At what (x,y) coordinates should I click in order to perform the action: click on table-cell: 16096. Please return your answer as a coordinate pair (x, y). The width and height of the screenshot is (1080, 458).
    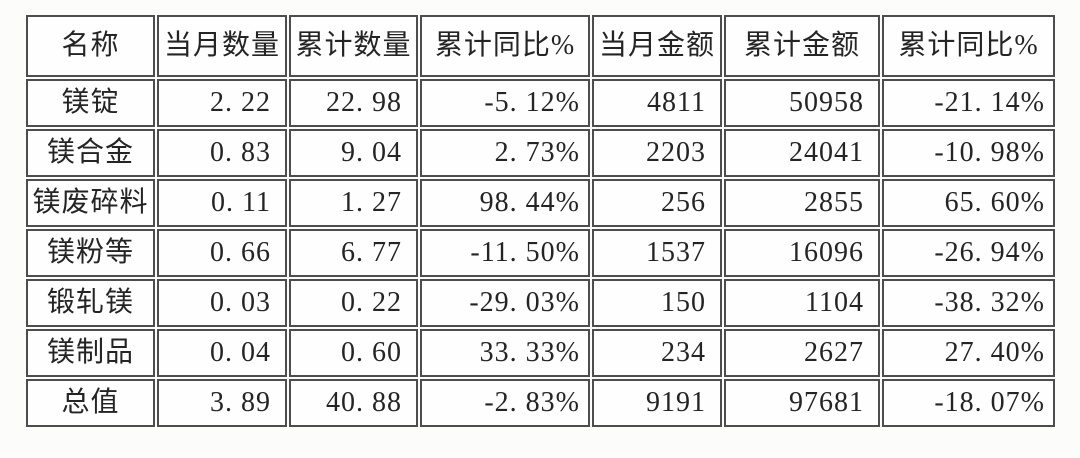
    Looking at the image, I should click on (802, 253).